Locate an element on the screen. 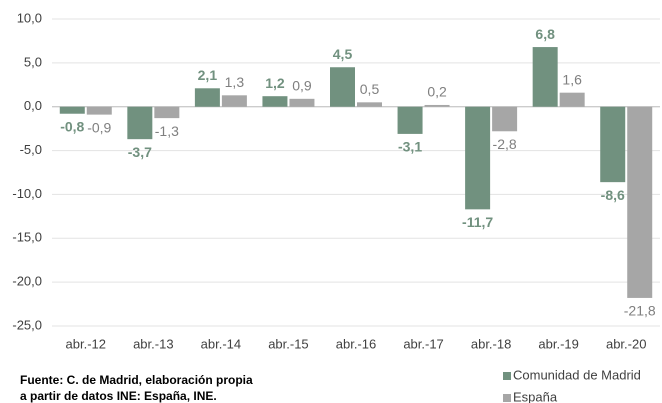 The height and width of the screenshot is (403, 662). x-tick-label: abr.-12 is located at coordinates (86, 343).